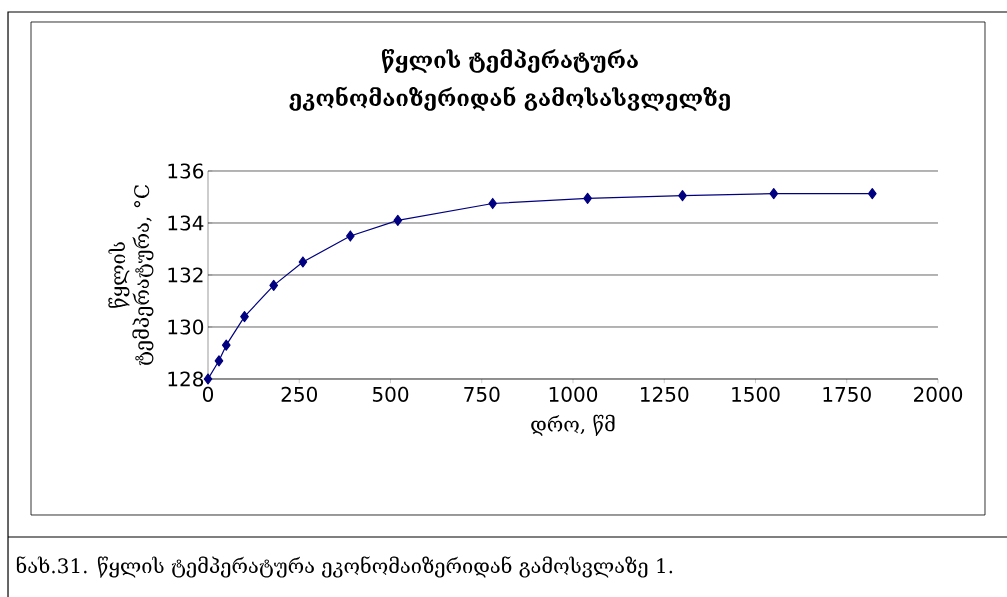  Describe the element at coordinates (665, 394) in the screenshot. I see `x-tick-label: 1250` at that location.